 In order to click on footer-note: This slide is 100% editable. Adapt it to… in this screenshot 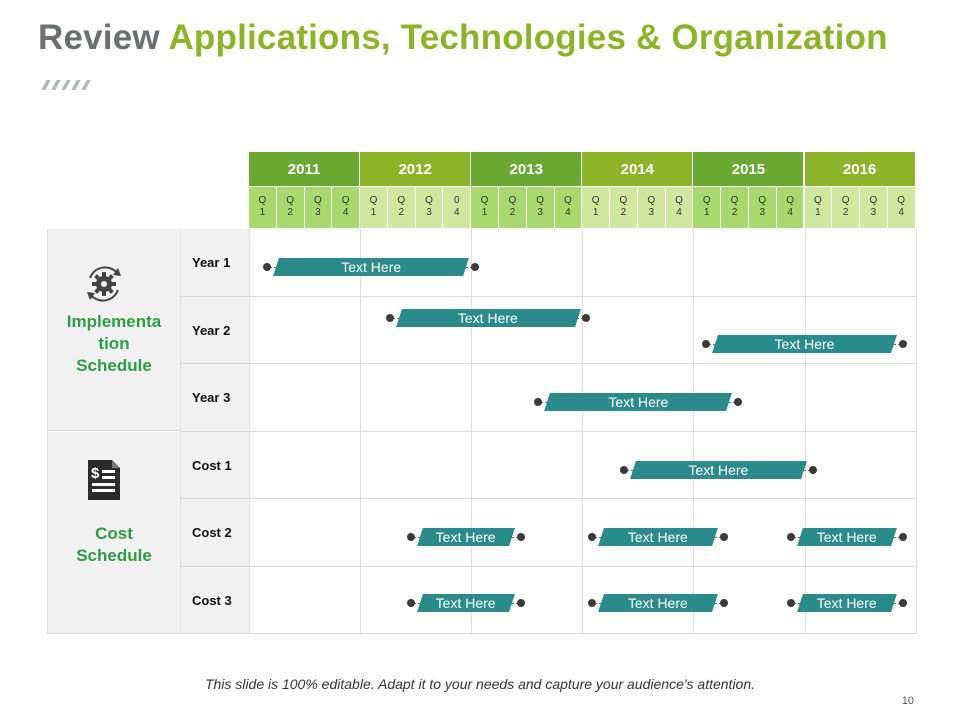, I will do `click(480, 684)`.